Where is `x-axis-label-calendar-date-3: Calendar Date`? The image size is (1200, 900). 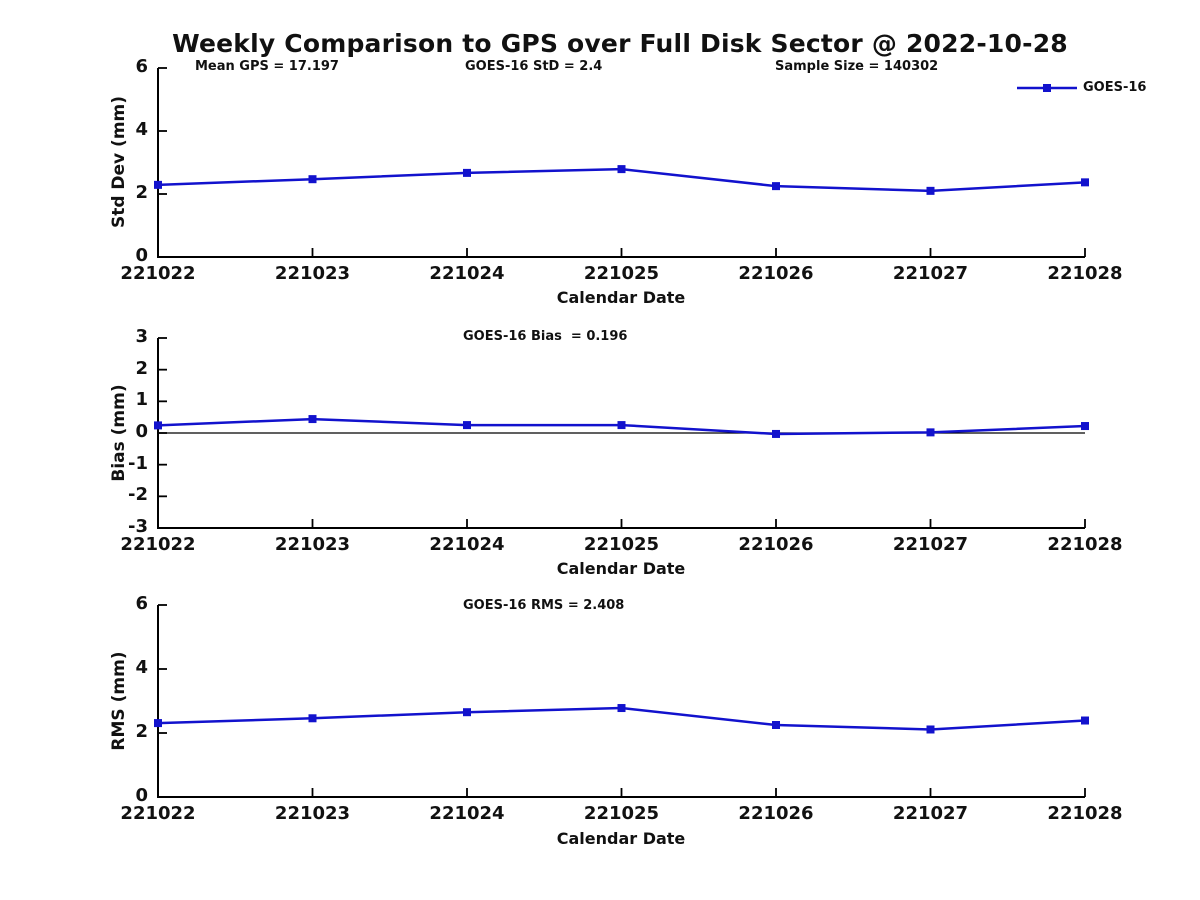
x-axis-label-calendar-date-3: Calendar Date is located at coordinates (621, 838).